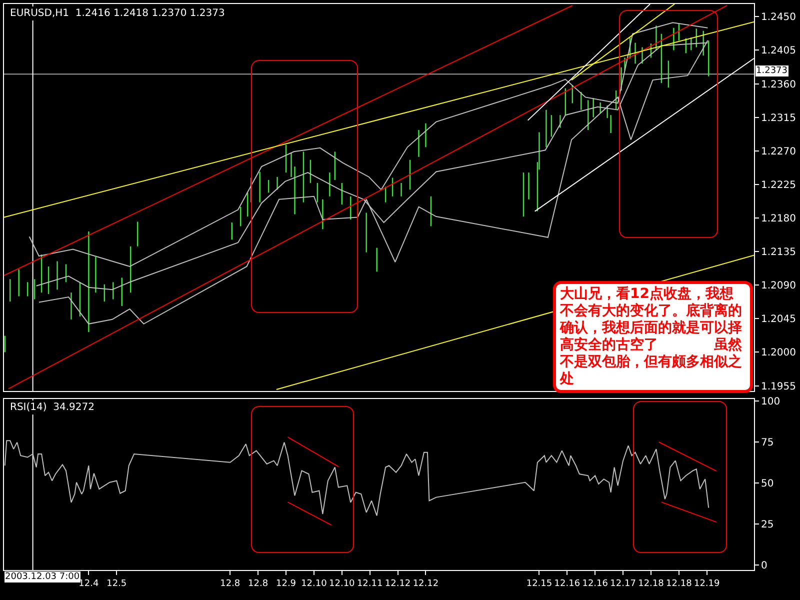  What do you see at coordinates (88, 583) in the screenshot?
I see `x-tick-label: 12.4` at bounding box center [88, 583].